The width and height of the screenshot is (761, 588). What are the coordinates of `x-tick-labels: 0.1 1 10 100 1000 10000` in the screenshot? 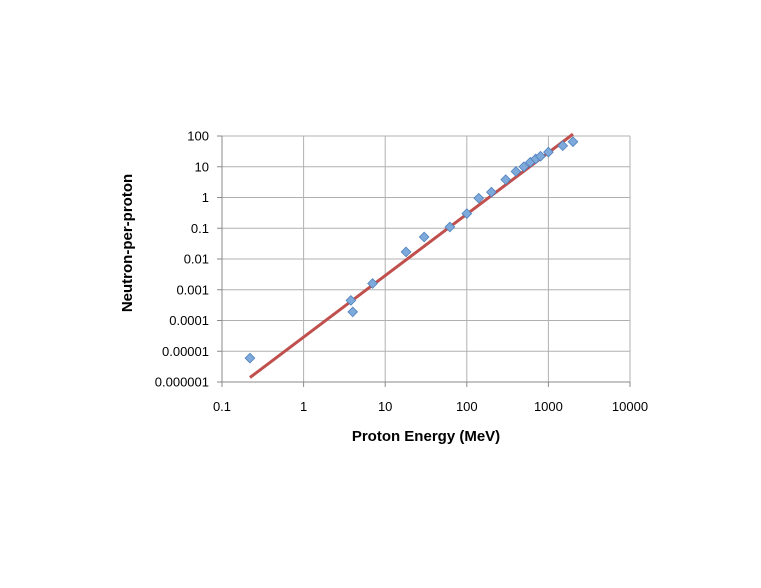 It's located at (430, 406).